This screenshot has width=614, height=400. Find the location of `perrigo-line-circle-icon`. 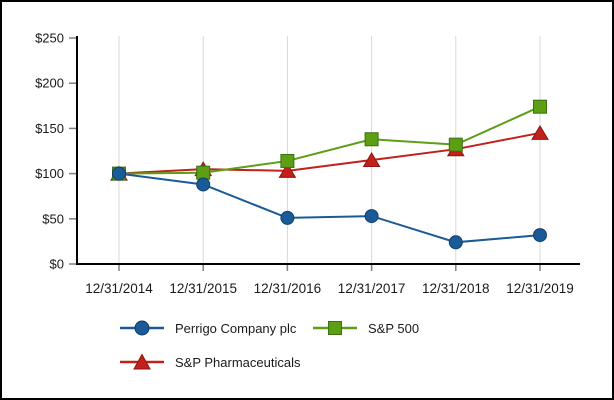

perrigo-line-circle-icon is located at coordinates (142, 328).